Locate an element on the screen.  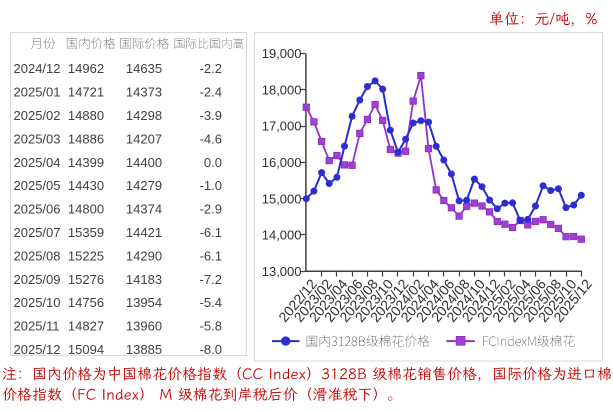
svg-text: 14880 is located at coordinates (86, 115).